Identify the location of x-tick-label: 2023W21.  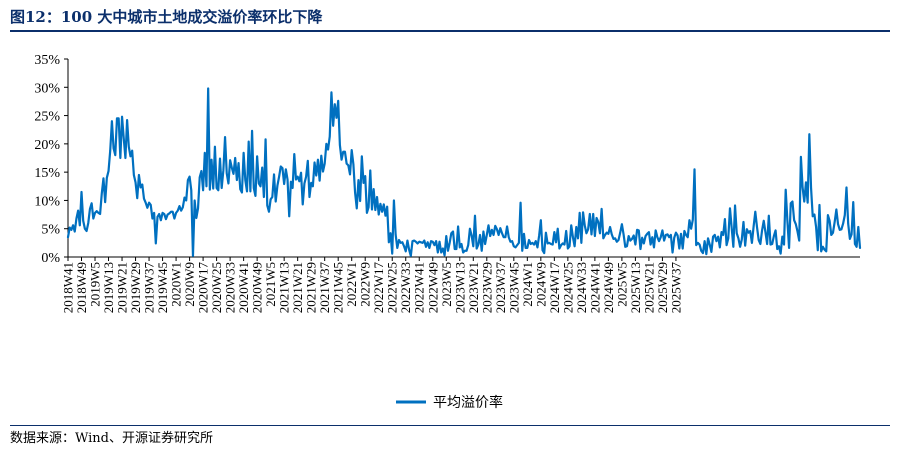
(473, 287).